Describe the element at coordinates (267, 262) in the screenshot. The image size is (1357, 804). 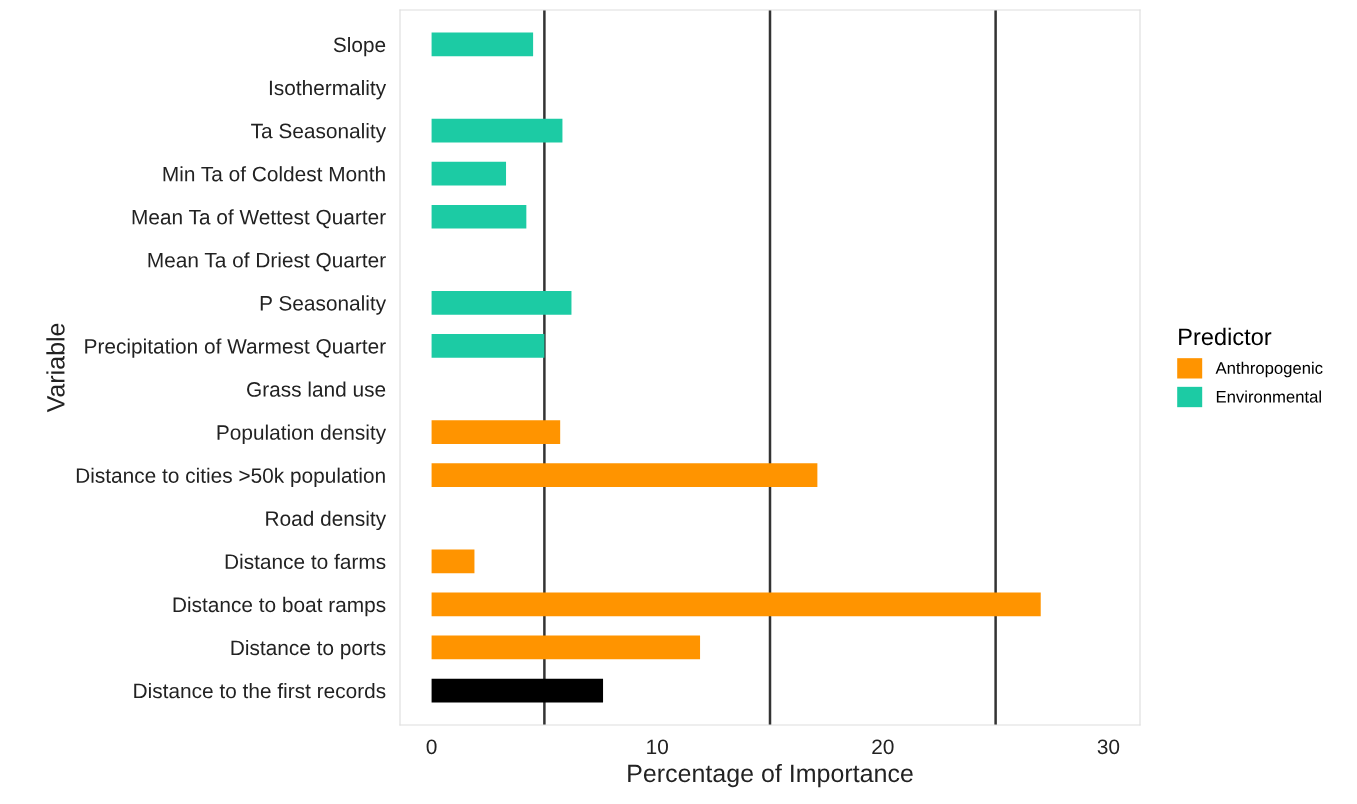
I see `y-tick-label: Mean Ta of Driest Quarter` at that location.